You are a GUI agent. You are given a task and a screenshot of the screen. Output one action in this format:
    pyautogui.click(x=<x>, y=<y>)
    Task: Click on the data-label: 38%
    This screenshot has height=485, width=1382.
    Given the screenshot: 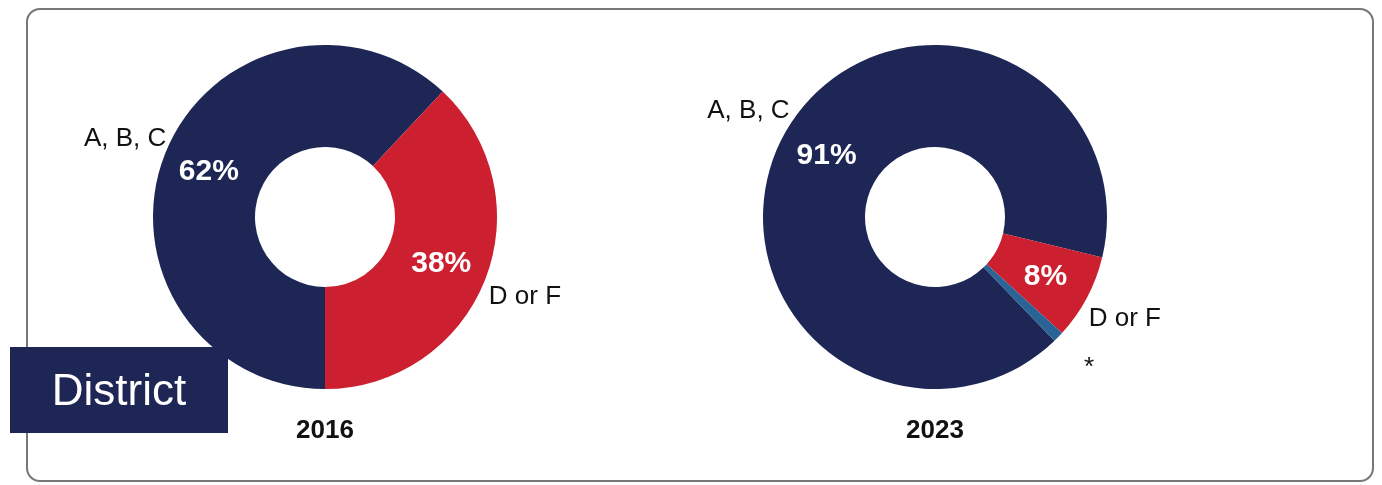 What is the action you would take?
    pyautogui.click(x=441, y=262)
    